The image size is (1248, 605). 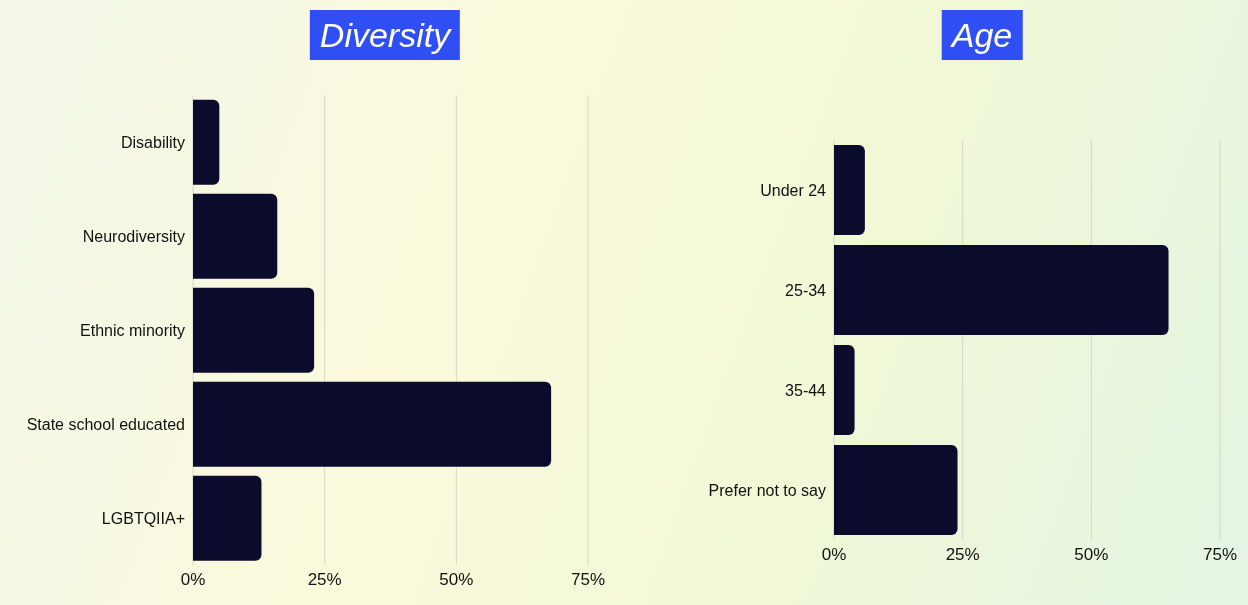 What do you see at coordinates (385, 35) in the screenshot?
I see `chart-title: Diversity` at bounding box center [385, 35].